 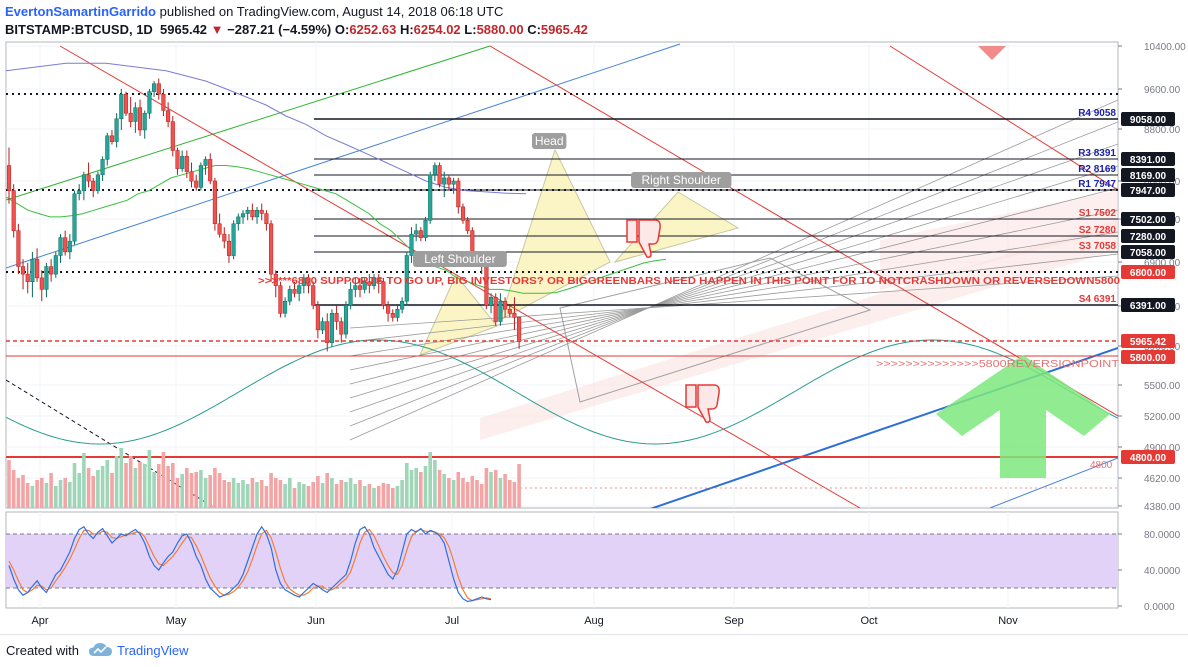 I want to click on price-label: 4800.00, so click(x=1148, y=458).